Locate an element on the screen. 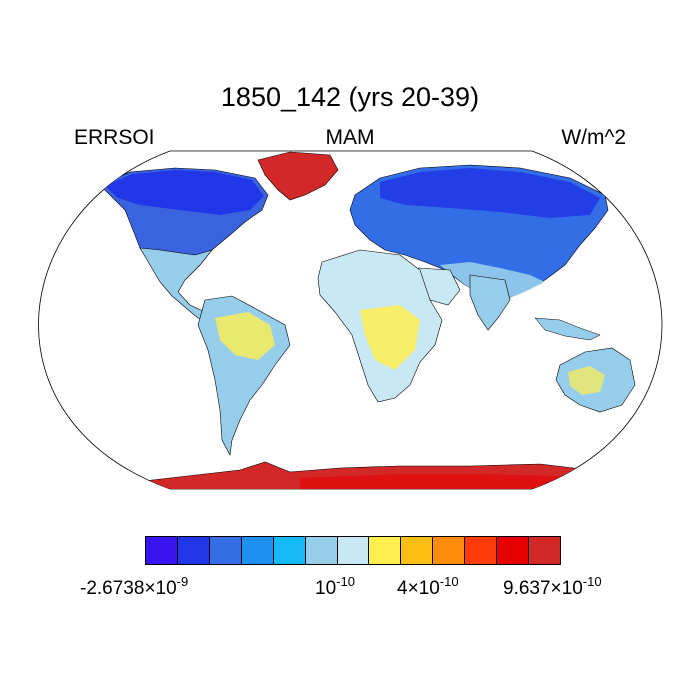  land-north-america-north is located at coordinates (184, 192).